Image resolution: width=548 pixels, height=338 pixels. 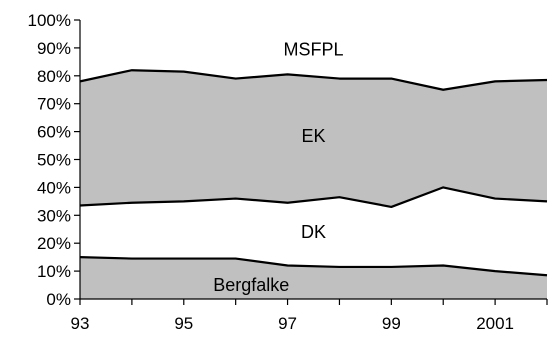 What do you see at coordinates (287, 323) in the screenshot?
I see `x-tick-label: 97` at bounding box center [287, 323].